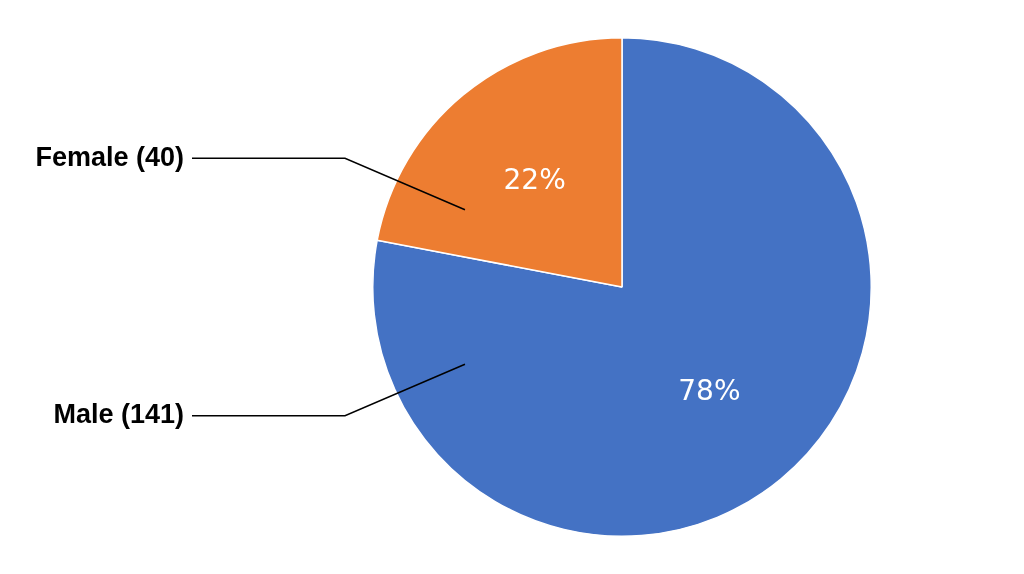 This screenshot has height=574, width=1024. I want to click on data-label: 22%, so click(534, 179).